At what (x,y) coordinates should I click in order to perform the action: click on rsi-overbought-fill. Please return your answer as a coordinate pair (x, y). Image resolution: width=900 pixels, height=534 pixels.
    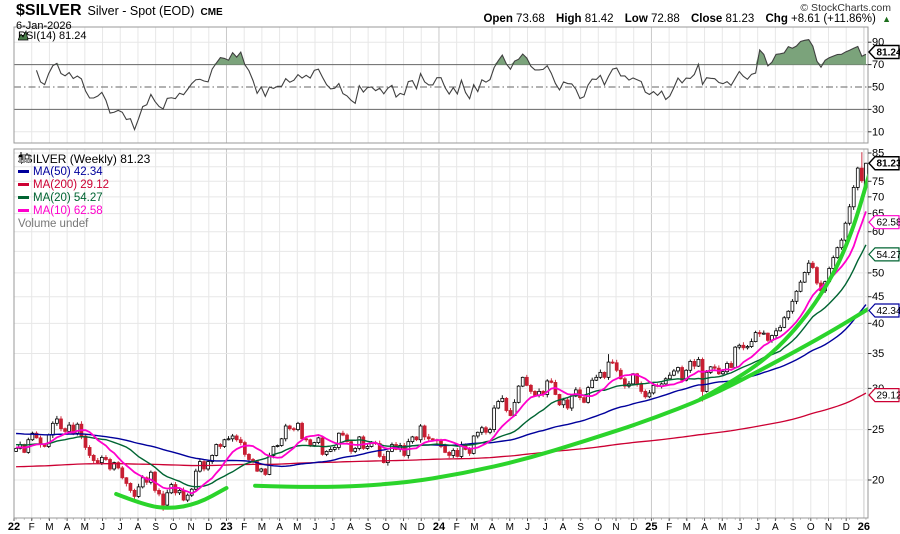
    Looking at the image, I should click on (451, 52).